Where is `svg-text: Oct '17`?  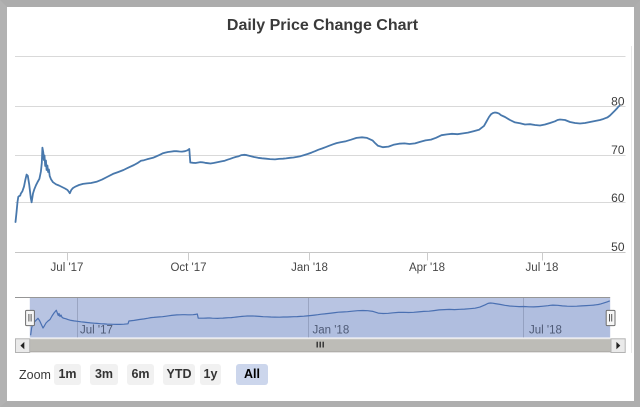 svg-text: Oct '17 is located at coordinates (188, 268).